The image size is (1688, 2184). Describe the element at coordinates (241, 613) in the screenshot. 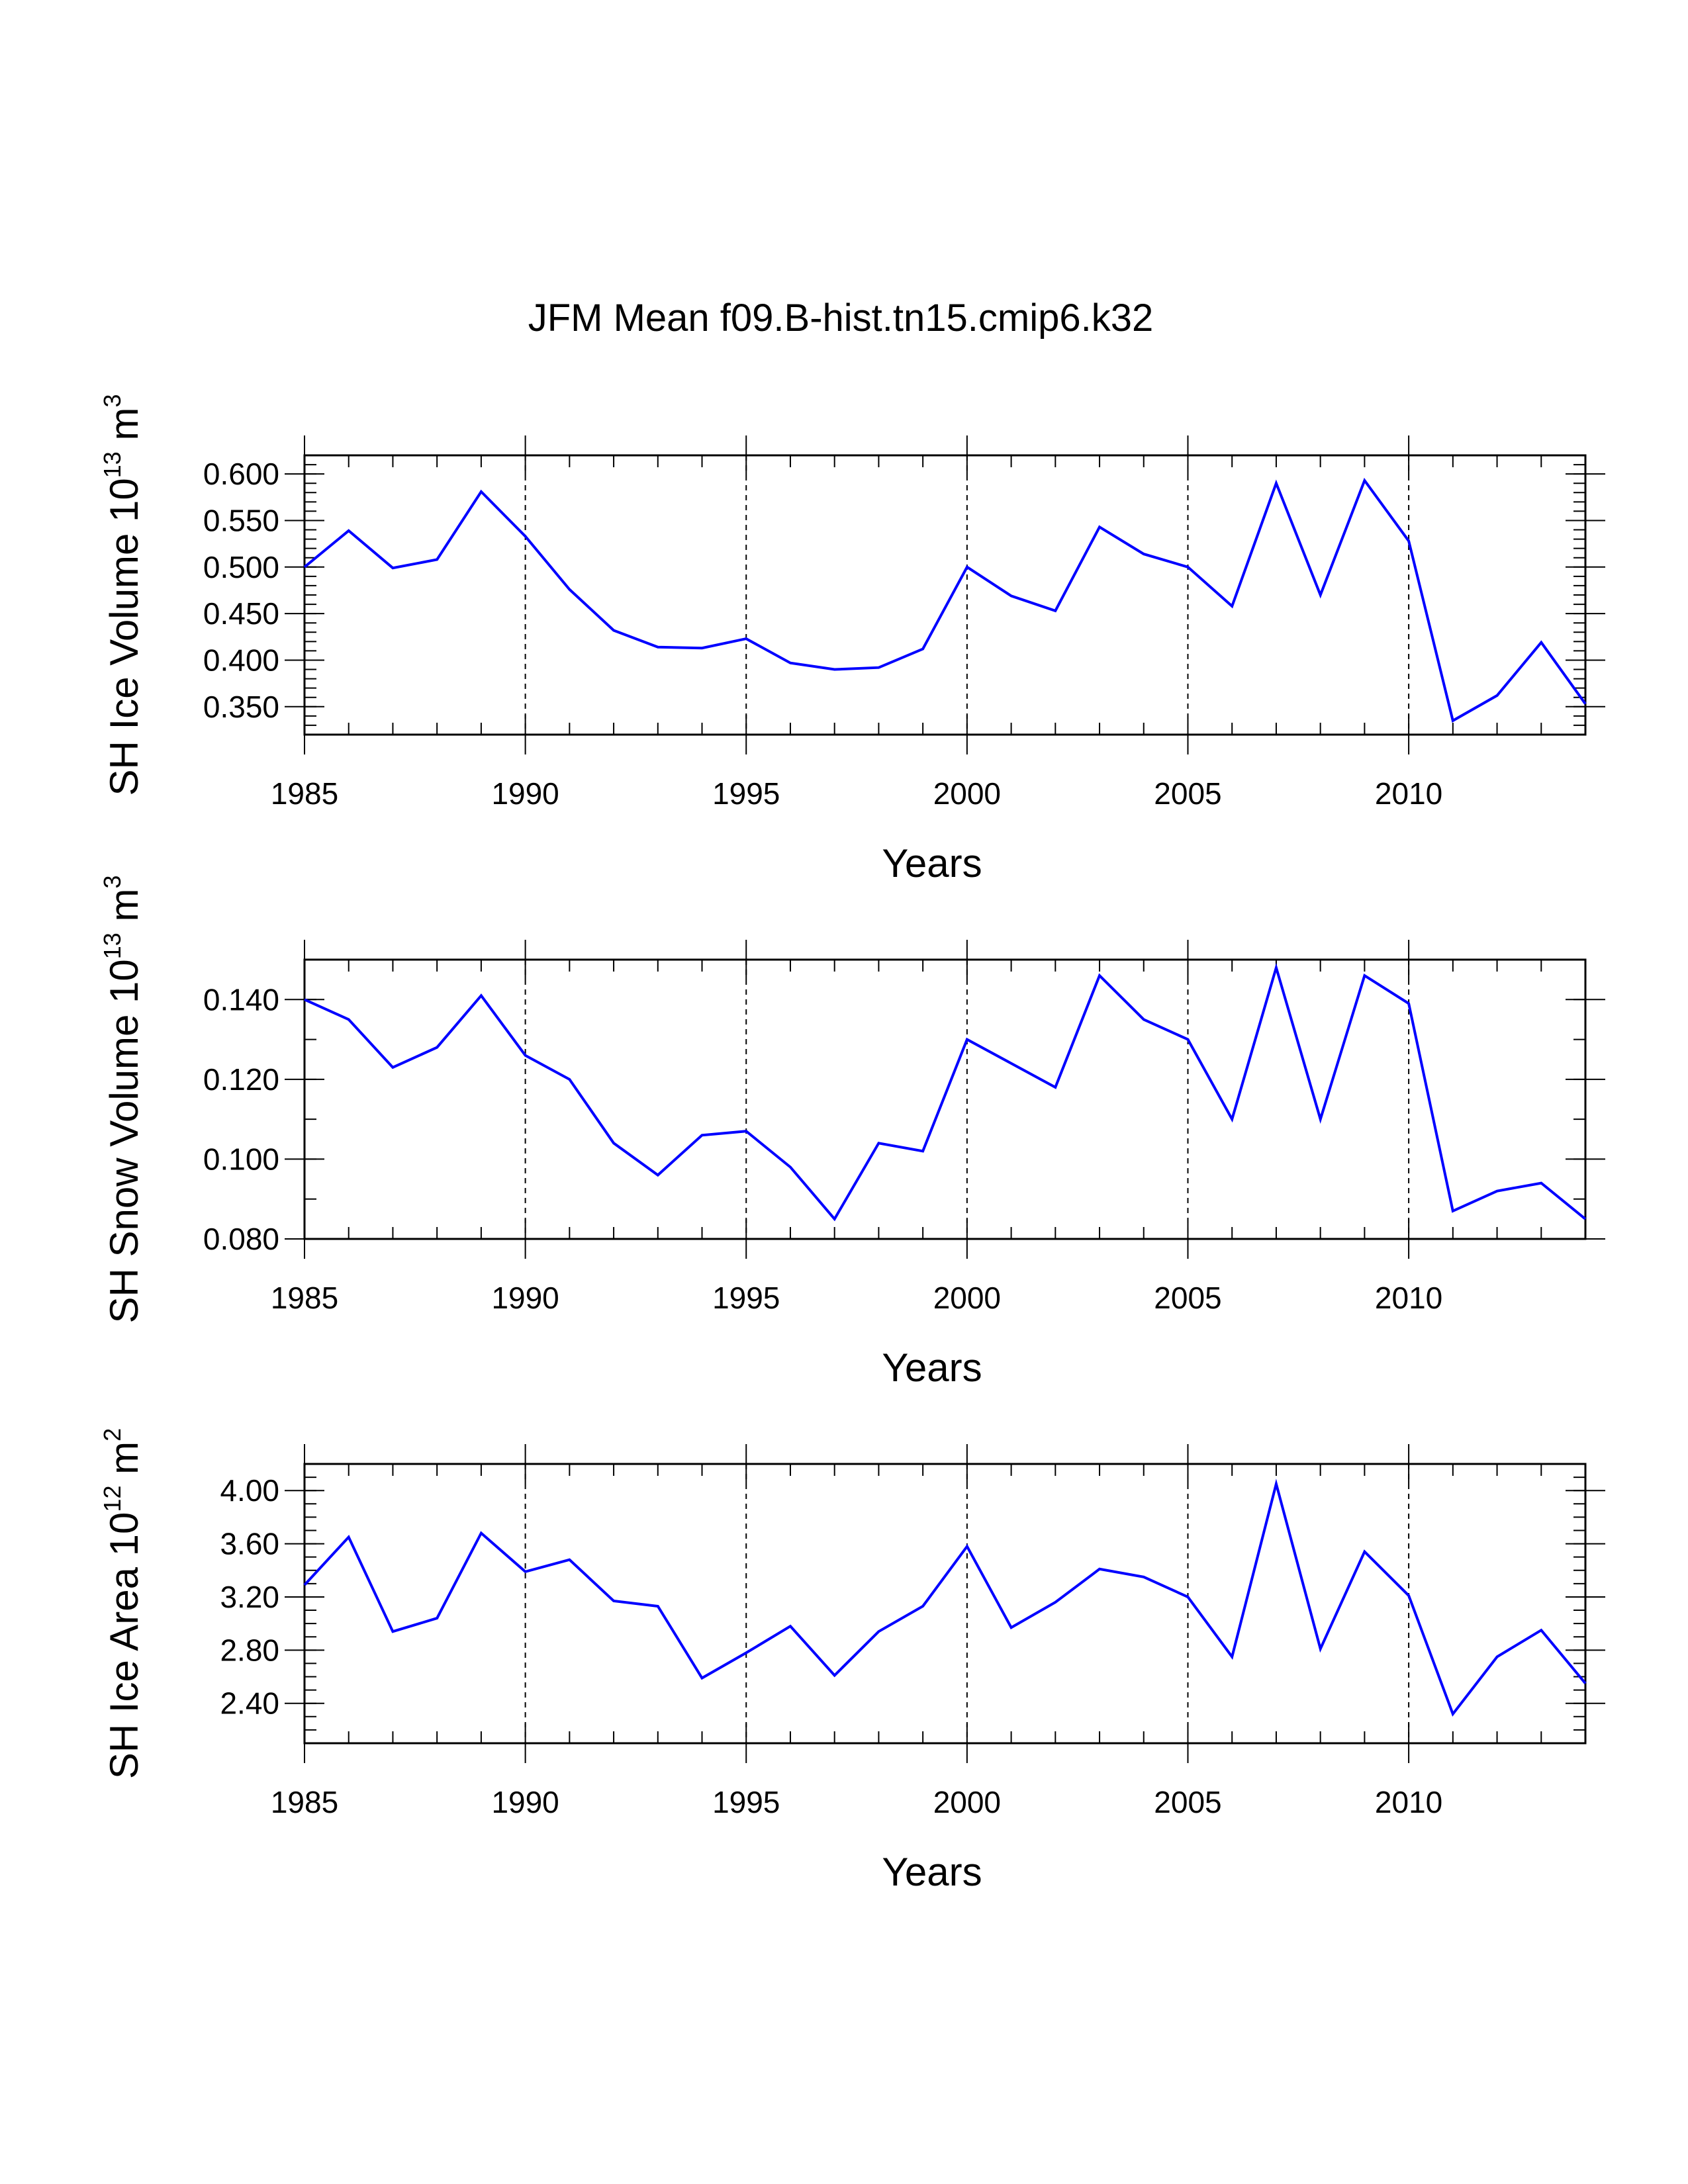

I see `y-tick-label: 0.450` at that location.